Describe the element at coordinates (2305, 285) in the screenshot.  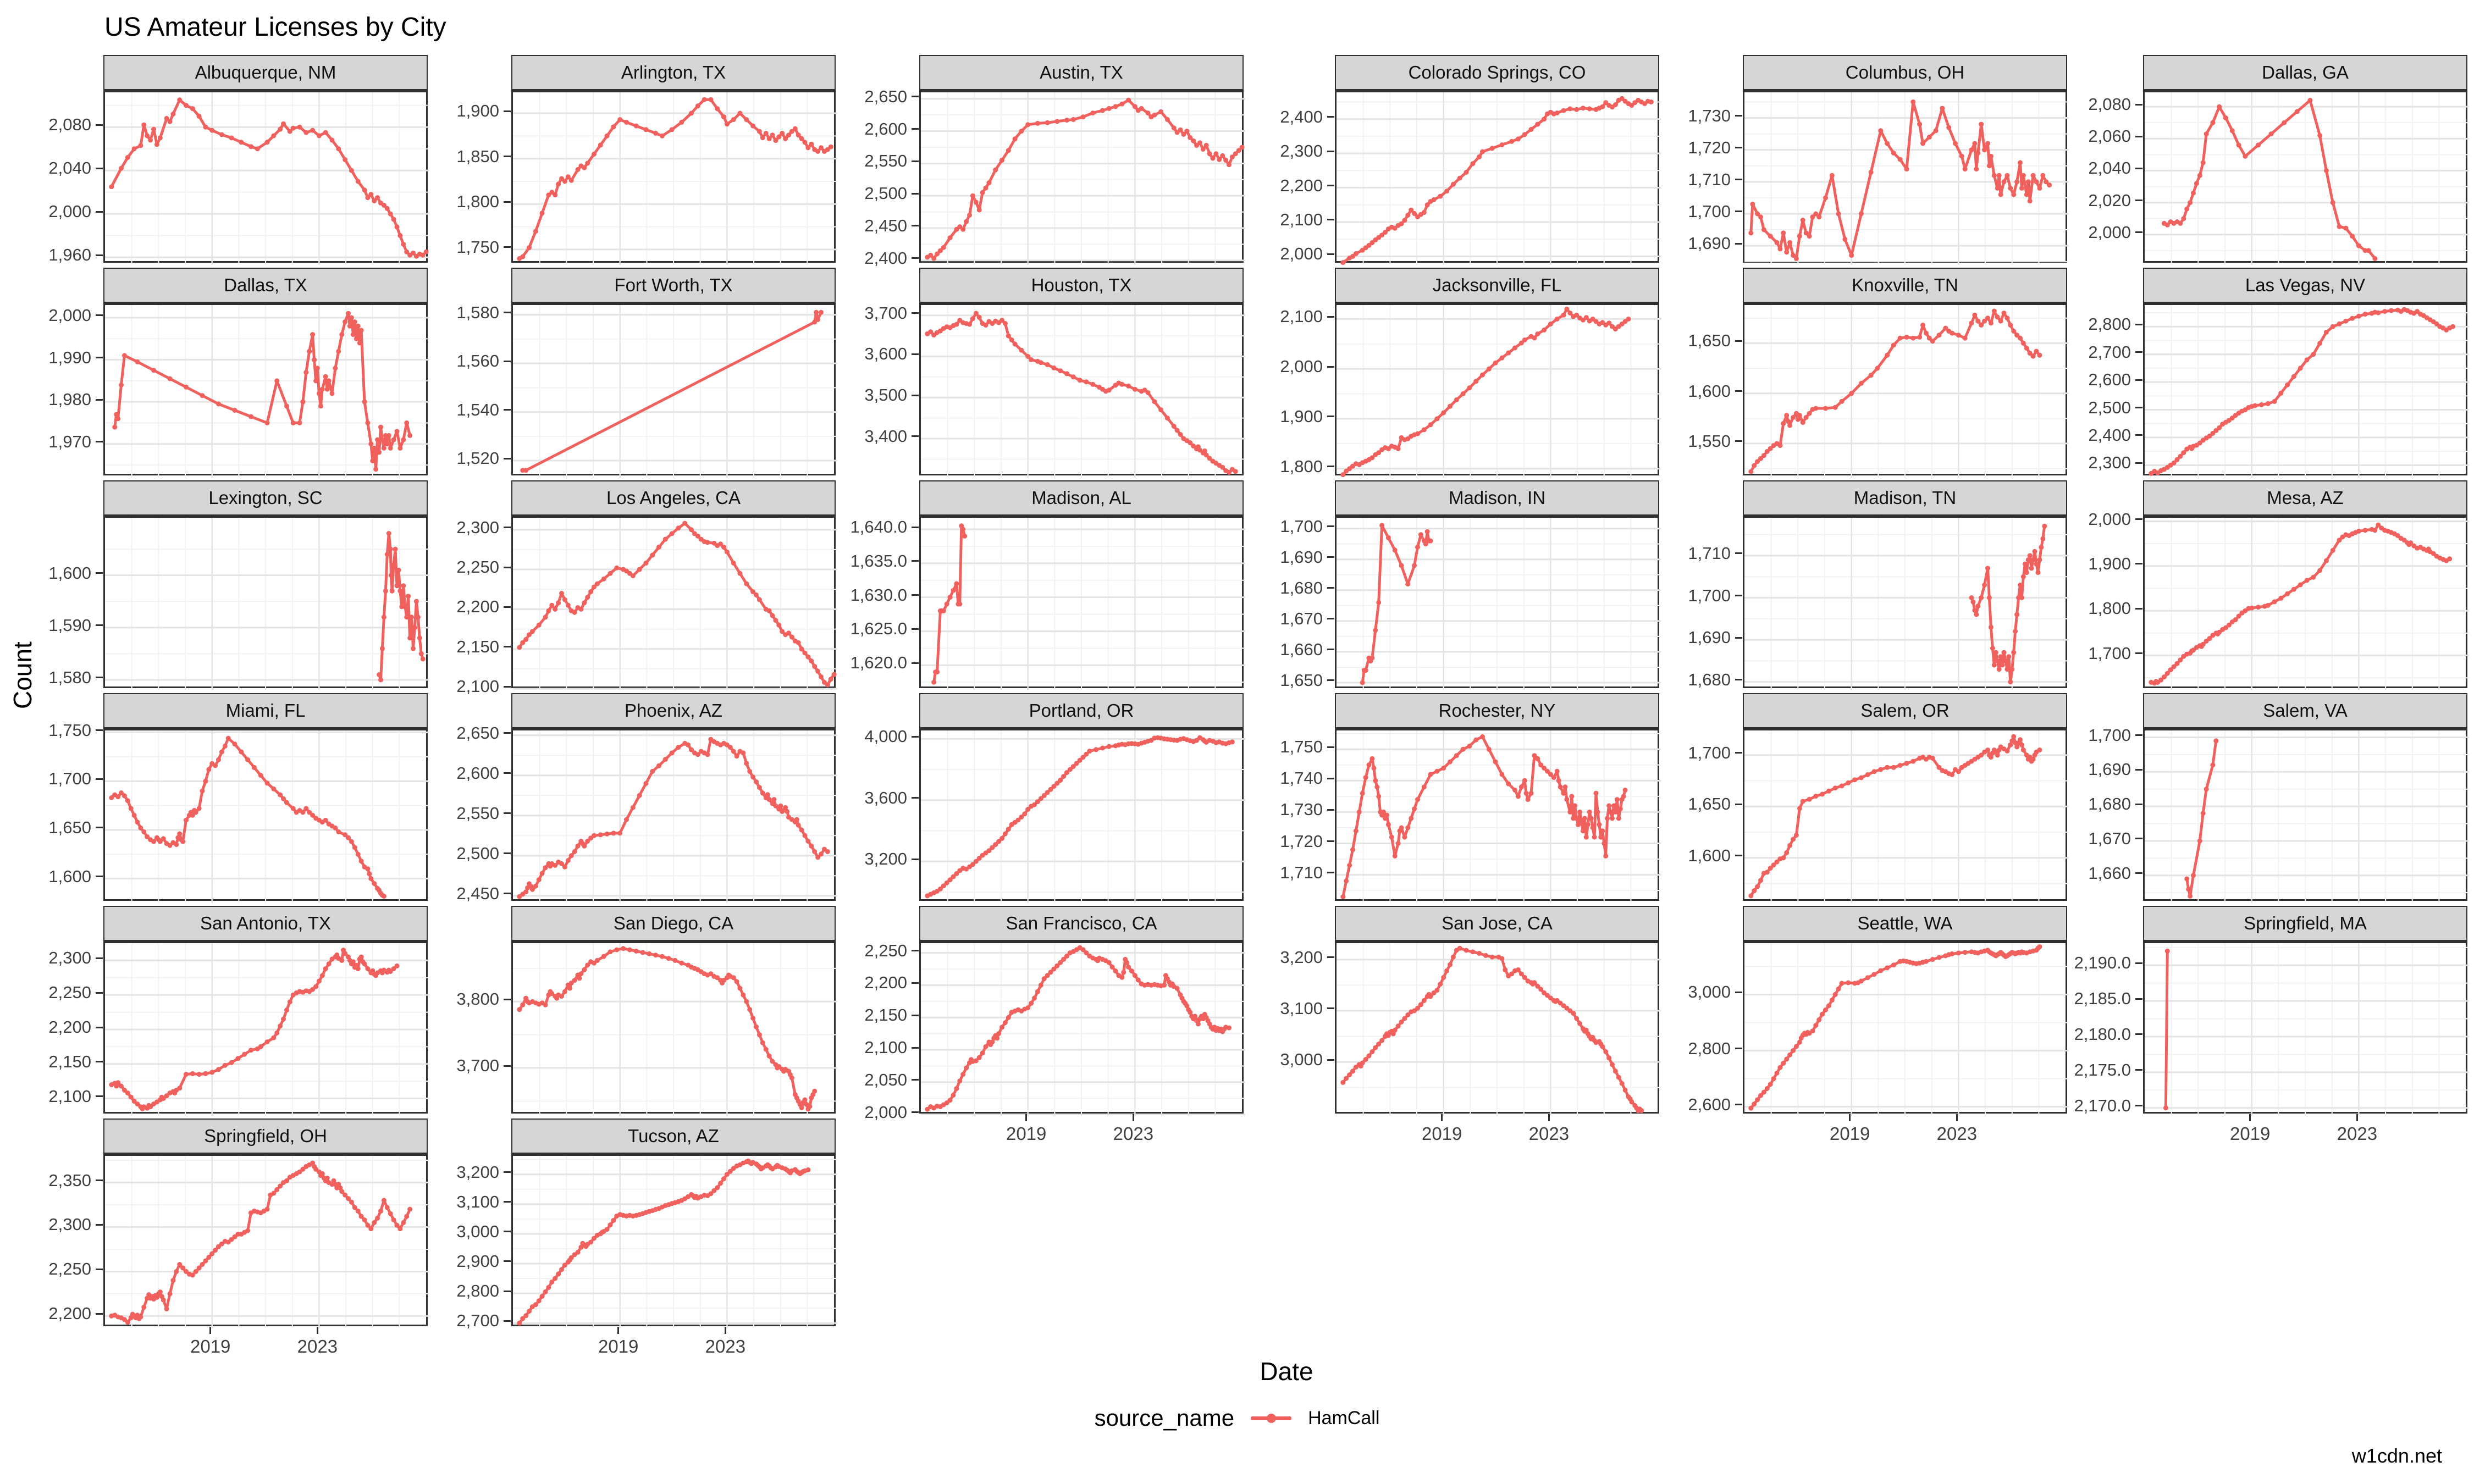
I see `facet-strip-label: Las Vegas, NV` at that location.